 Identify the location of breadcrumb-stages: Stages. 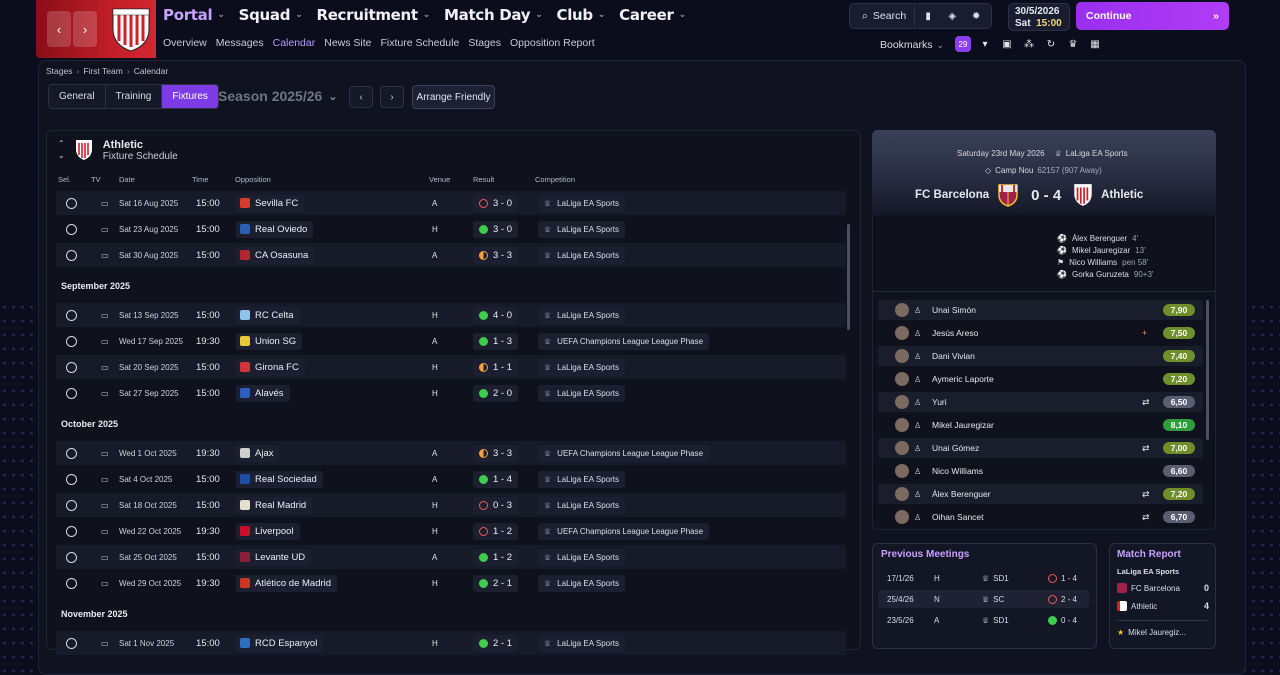
(59, 71).